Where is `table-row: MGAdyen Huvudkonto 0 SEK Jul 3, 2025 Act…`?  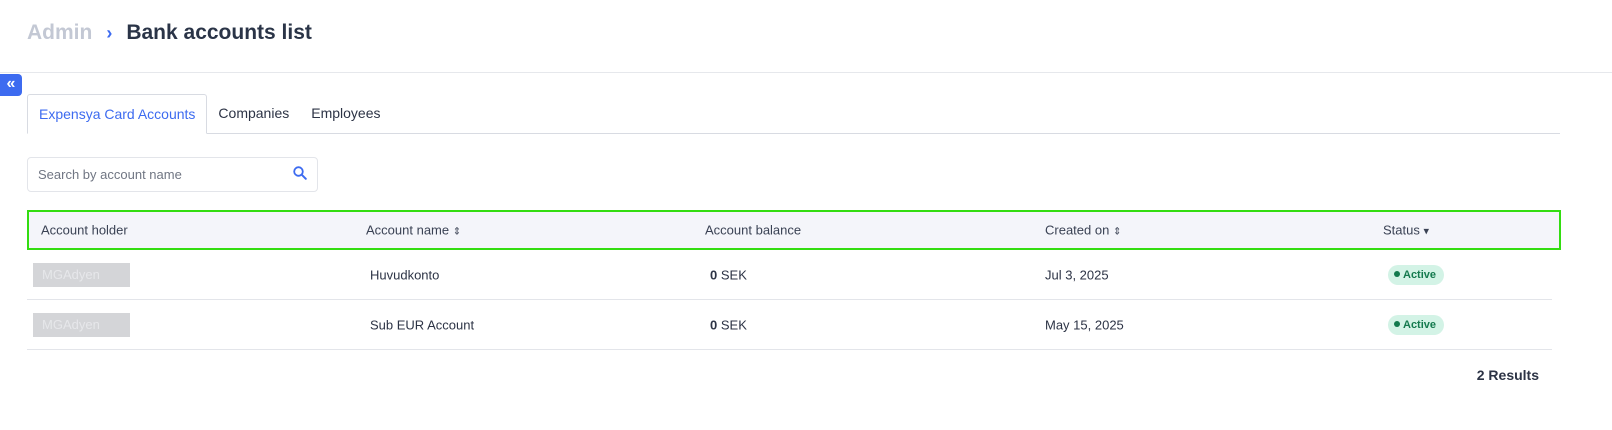
table-row: MGAdyen Huvudkonto 0 SEK Jul 3, 2025 Act… is located at coordinates (789, 275).